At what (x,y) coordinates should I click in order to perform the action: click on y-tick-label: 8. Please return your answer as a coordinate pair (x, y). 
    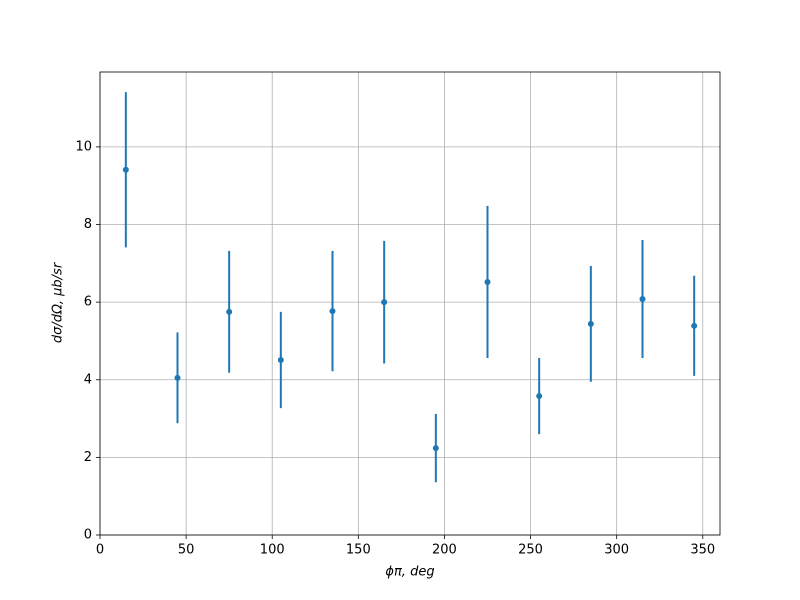
    Looking at the image, I should click on (88, 224).